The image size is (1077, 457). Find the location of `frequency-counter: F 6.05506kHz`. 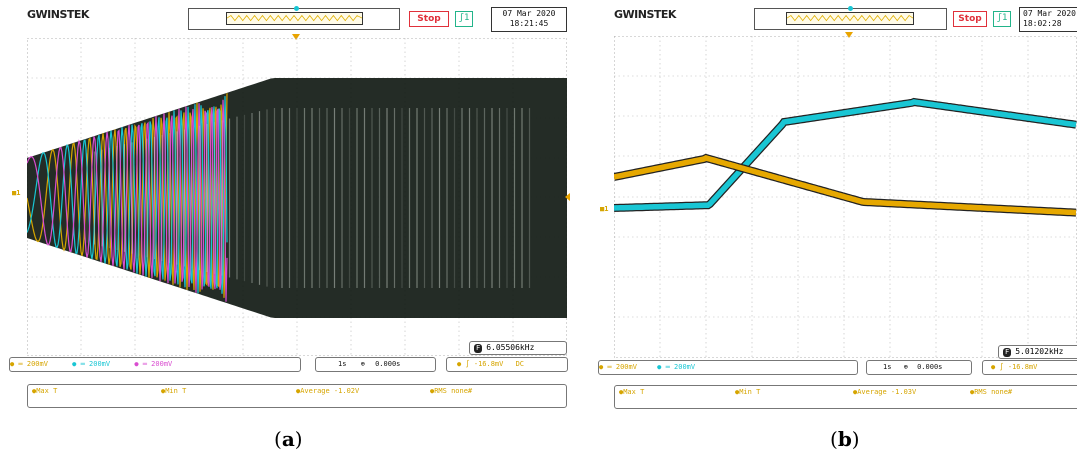

frequency-counter: F 6.05506kHz is located at coordinates (518, 348).